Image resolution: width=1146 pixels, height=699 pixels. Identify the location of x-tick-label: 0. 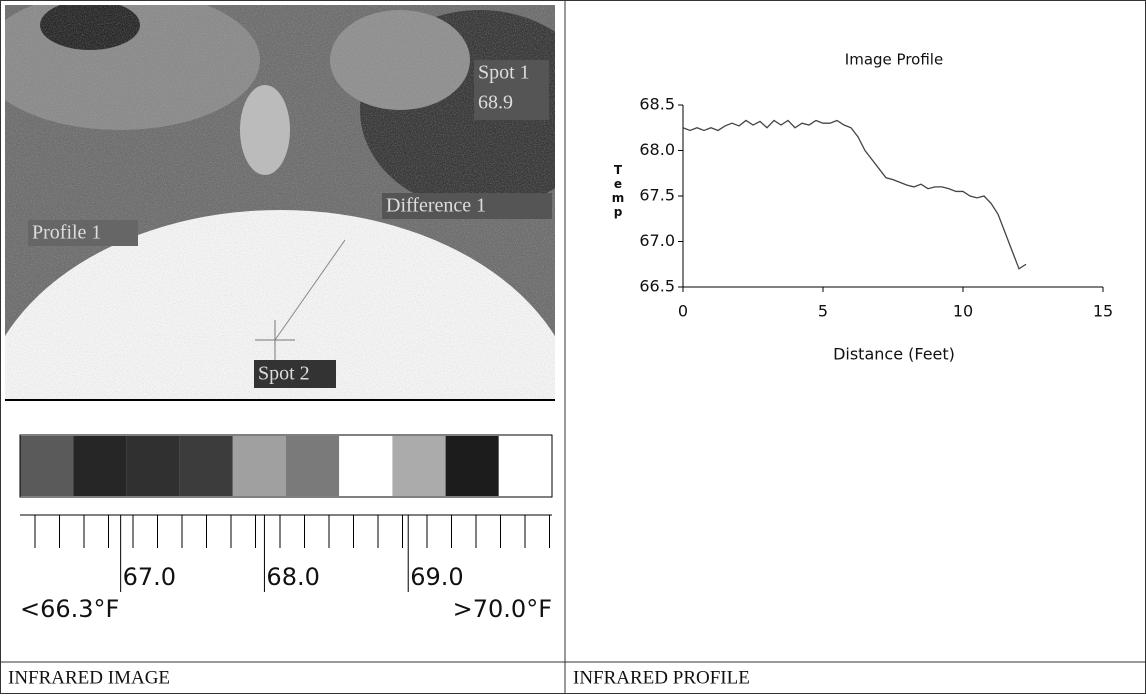
(683, 311).